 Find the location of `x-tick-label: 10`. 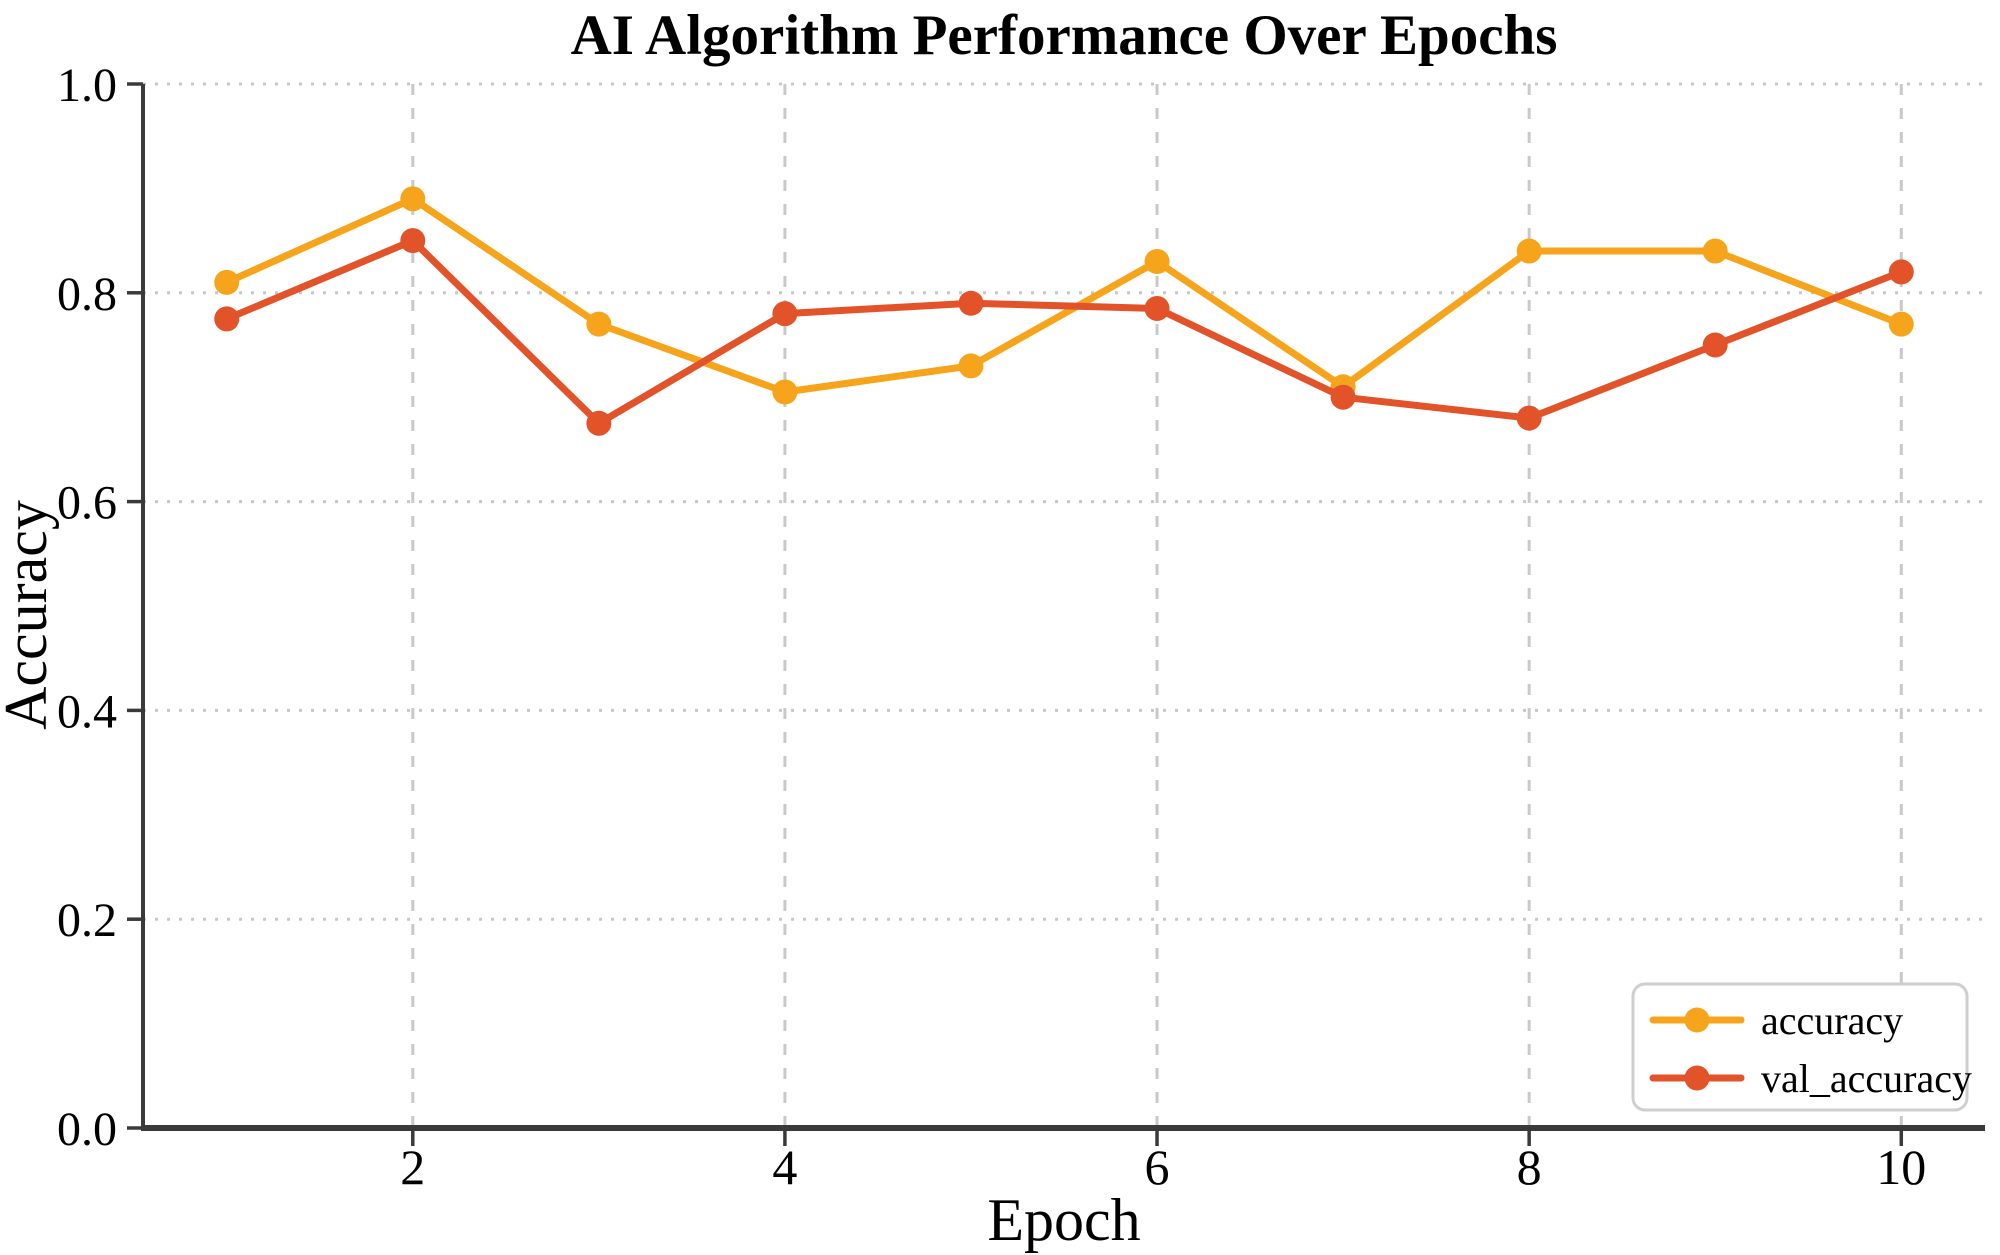

x-tick-label: 10 is located at coordinates (1901, 1167).